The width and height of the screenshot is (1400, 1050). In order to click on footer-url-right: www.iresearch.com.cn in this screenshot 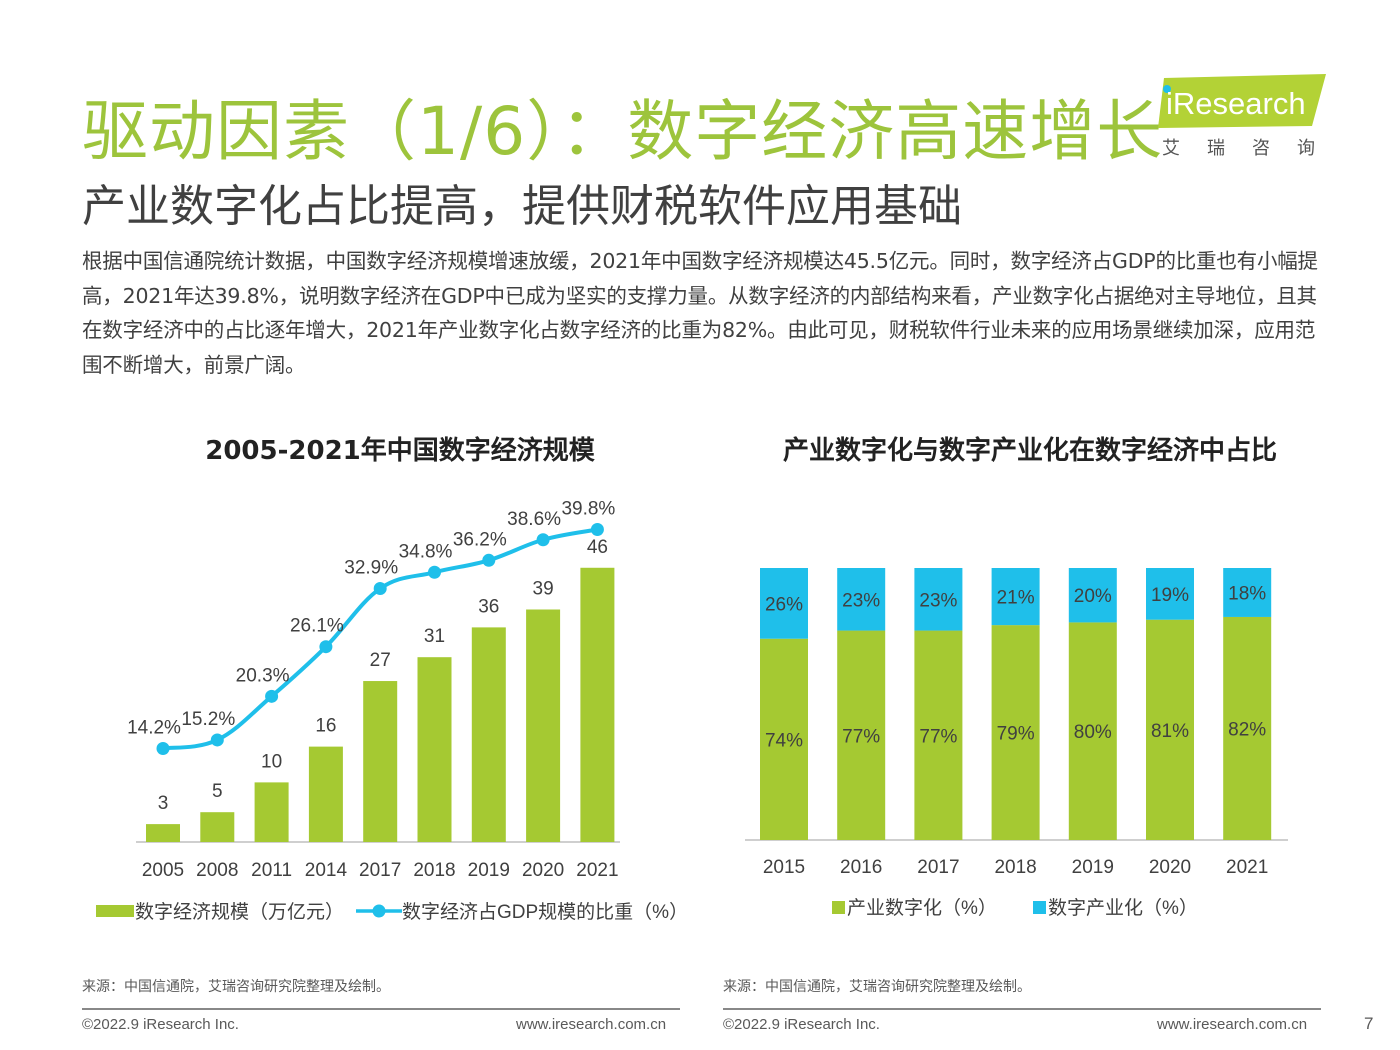, I will do `click(1232, 1024)`.